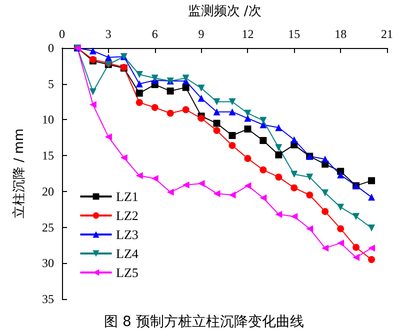 Image resolution: width=408 pixels, height=336 pixels. What do you see at coordinates (19, 173) in the screenshot?
I see `y-axis-title: 立柱沉降 / mm` at bounding box center [19, 173].